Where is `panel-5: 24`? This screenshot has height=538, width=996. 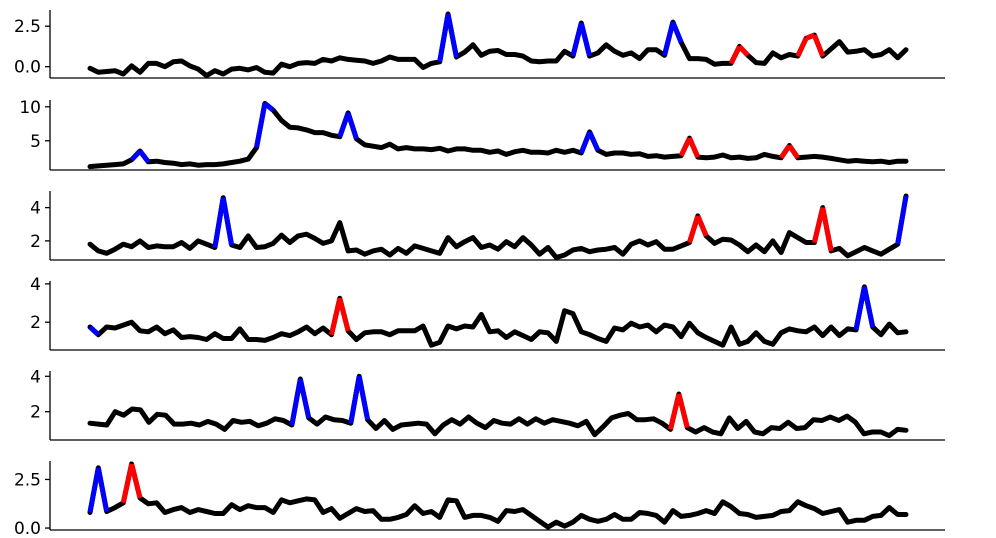
panel-5: 24 is located at coordinates (487, 404).